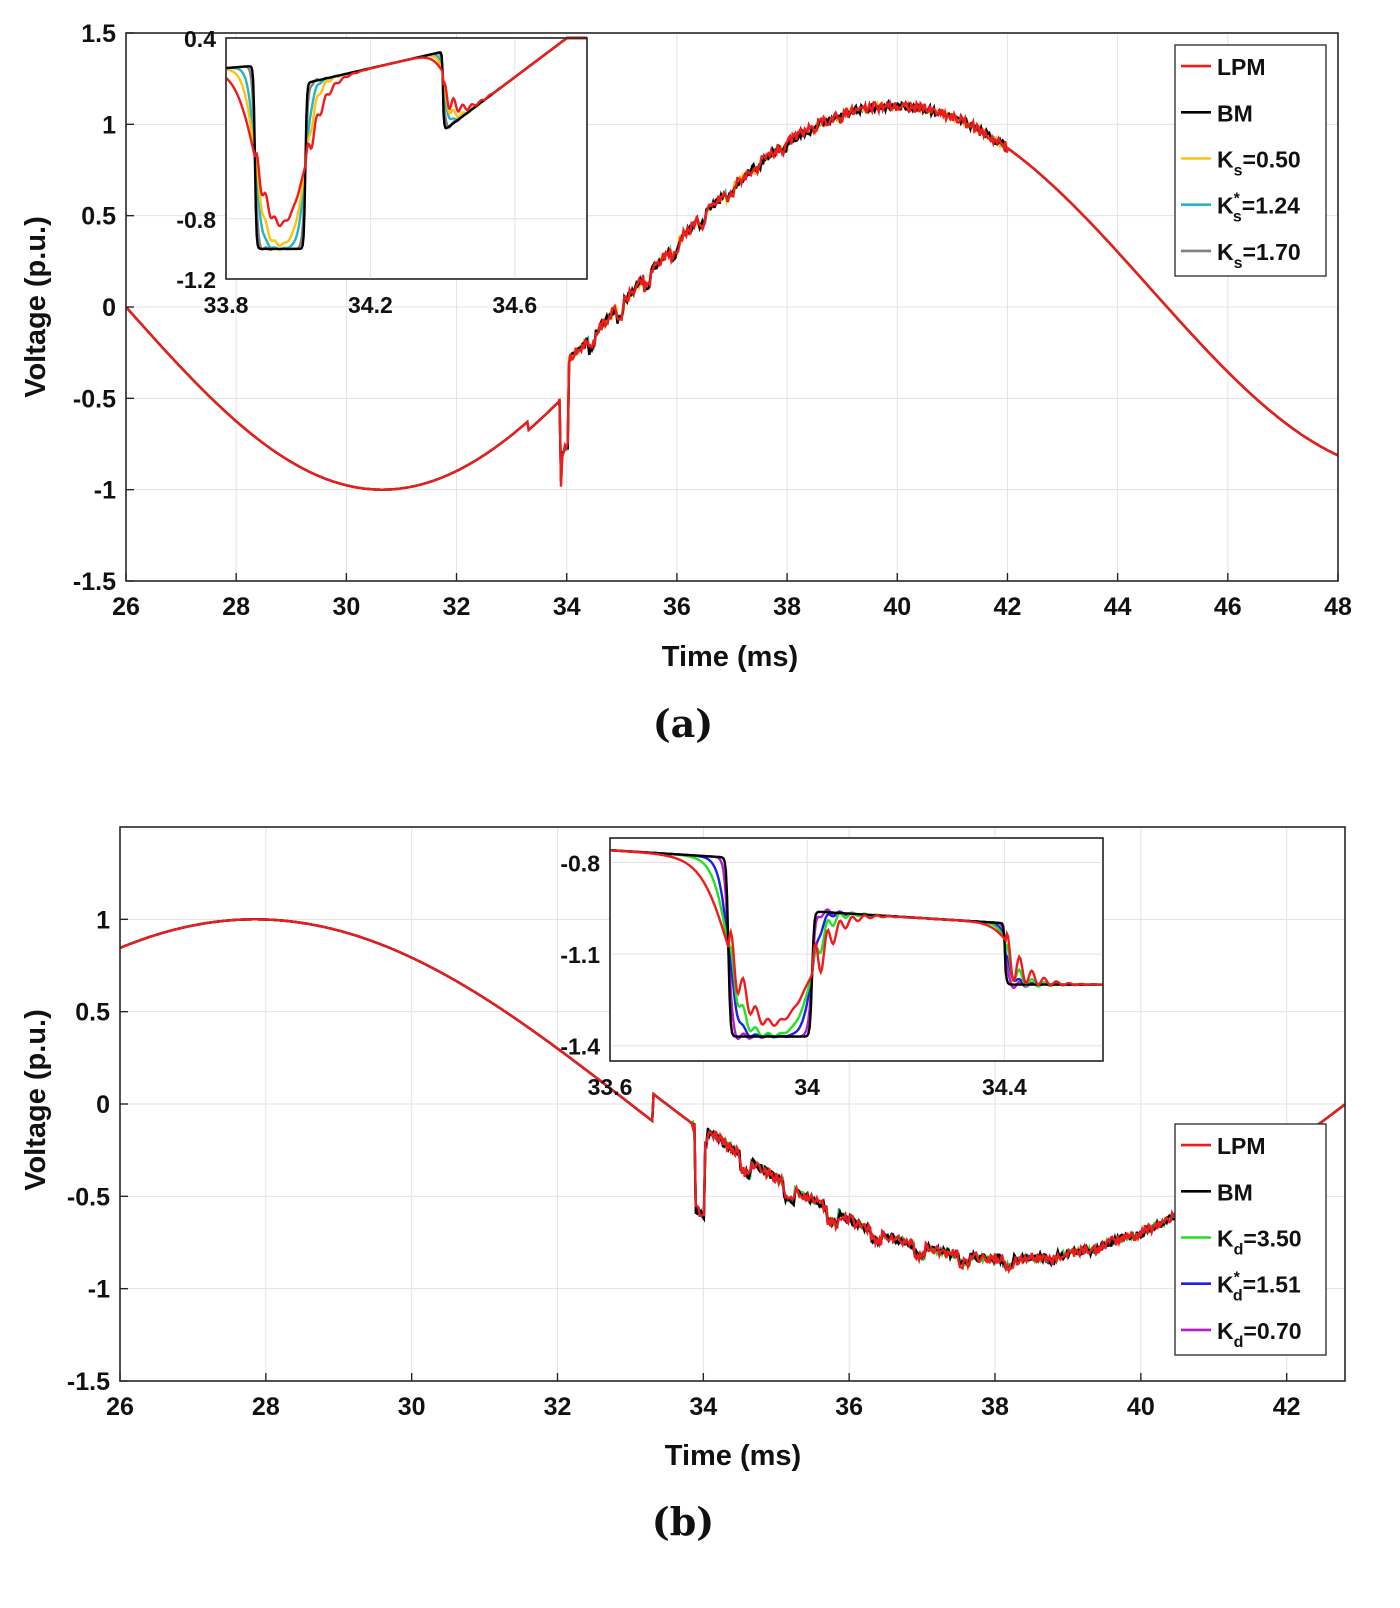 This screenshot has height=1608, width=1400. I want to click on legend: LPM BM Ks=0.50 K* s=1.24 Ks=1.70, so click(1250, 160).